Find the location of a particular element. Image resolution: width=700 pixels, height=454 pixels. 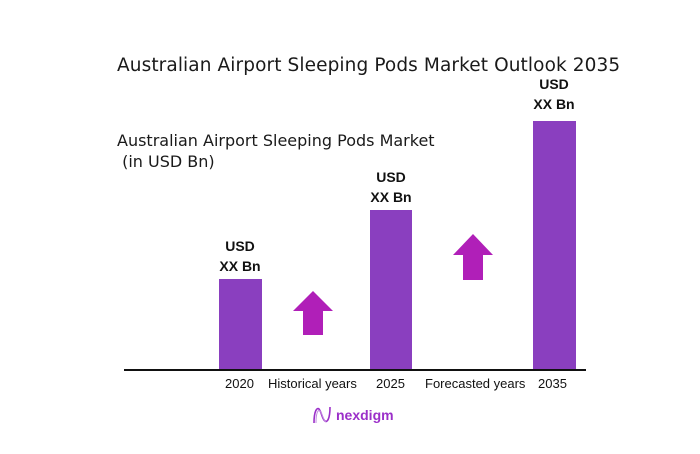

bar-value-label-2020: USD XX Bn is located at coordinates (240, 256).